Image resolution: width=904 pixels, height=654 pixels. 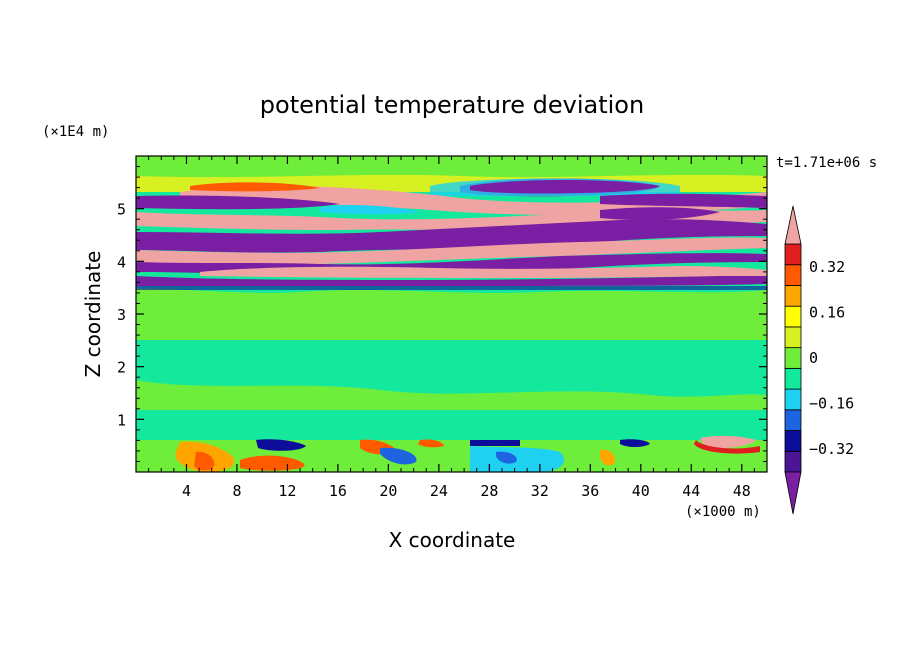 I want to click on x-tick-label: 36, so click(x=590, y=491).